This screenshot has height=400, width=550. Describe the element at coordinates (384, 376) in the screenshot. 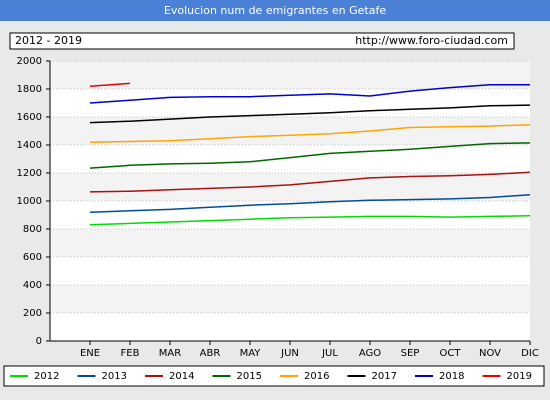

I see `legend-label: 2017` at that location.